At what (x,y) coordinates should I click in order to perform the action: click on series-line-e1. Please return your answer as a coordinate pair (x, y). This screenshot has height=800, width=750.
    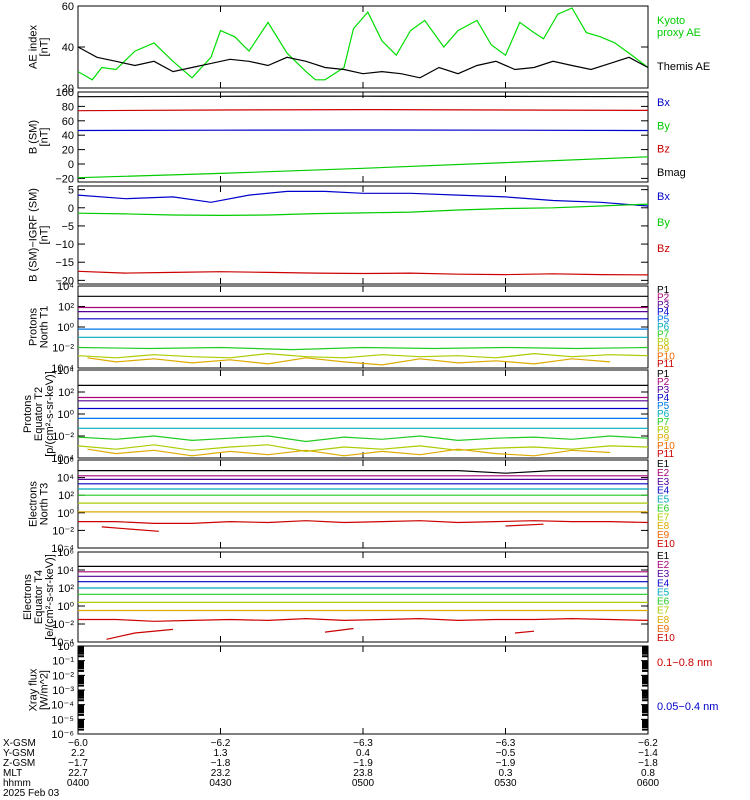
    Looking at the image, I should click on (363, 472).